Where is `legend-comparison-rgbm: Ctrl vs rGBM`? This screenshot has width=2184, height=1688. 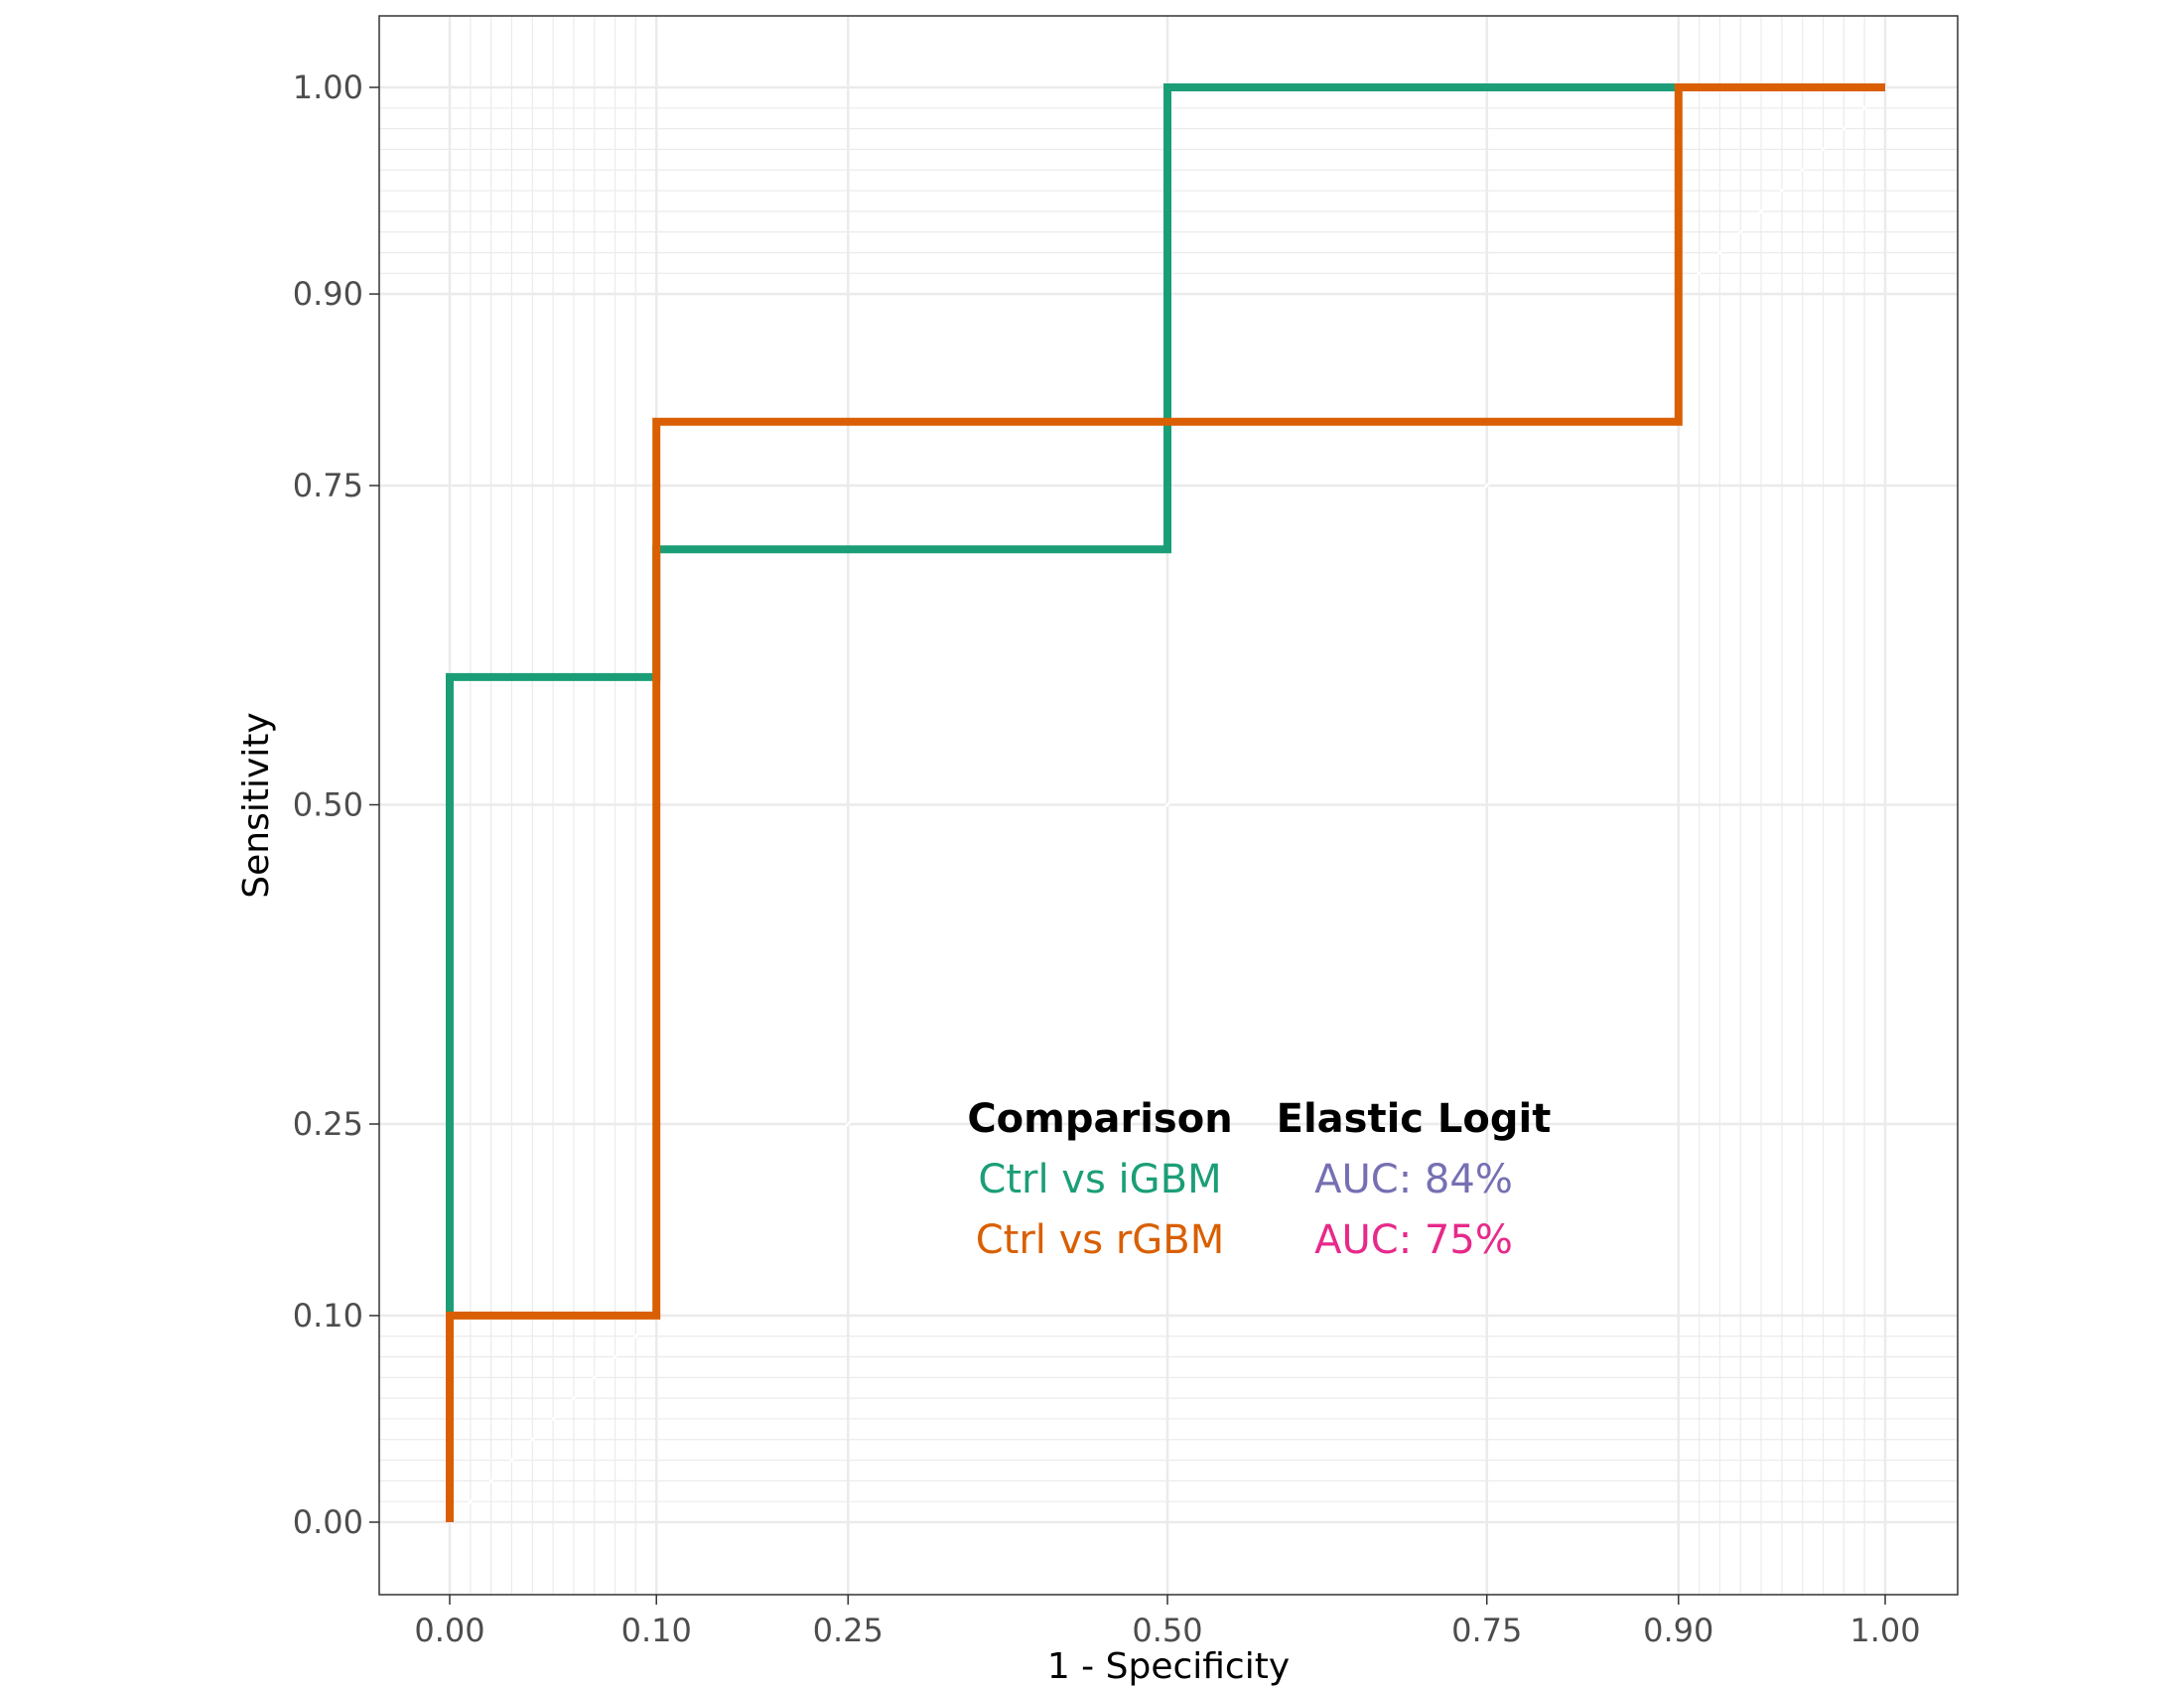 legend-comparison-rgbm: Ctrl vs rGBM is located at coordinates (1100, 1240).